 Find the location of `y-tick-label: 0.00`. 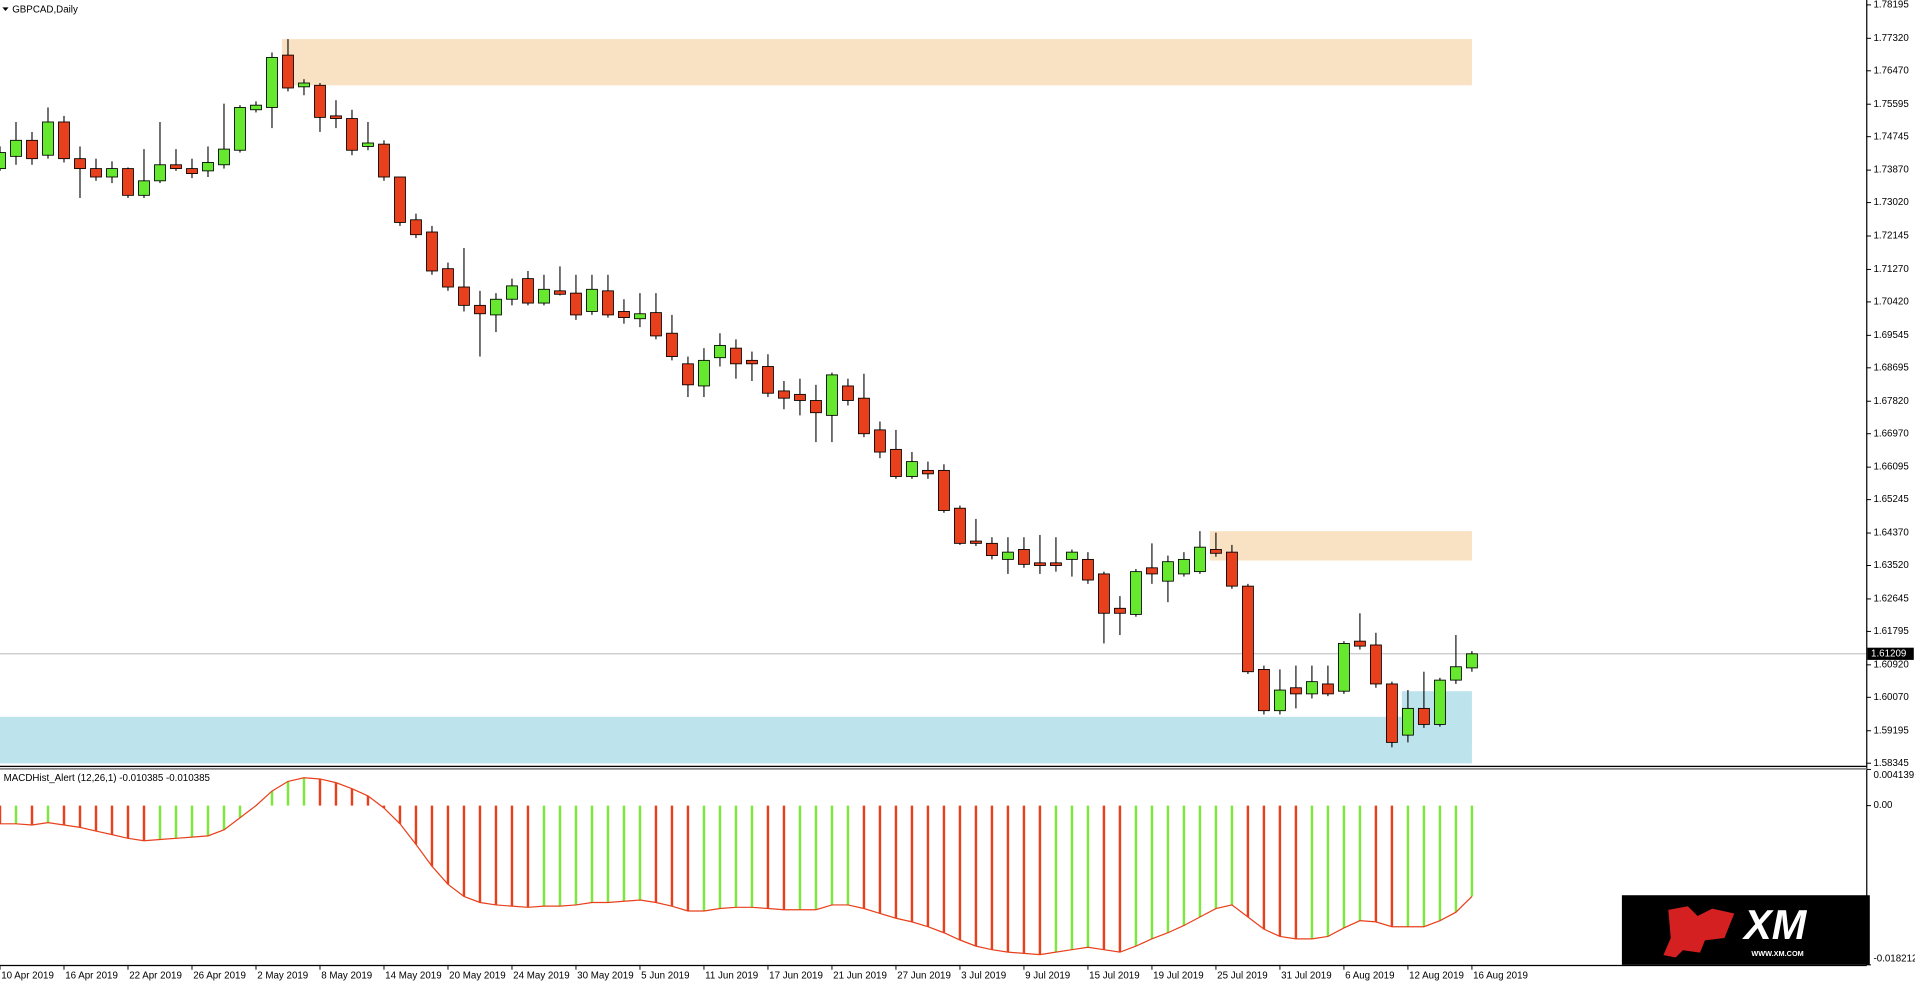

y-tick-label: 0.00 is located at coordinates (1883, 805).